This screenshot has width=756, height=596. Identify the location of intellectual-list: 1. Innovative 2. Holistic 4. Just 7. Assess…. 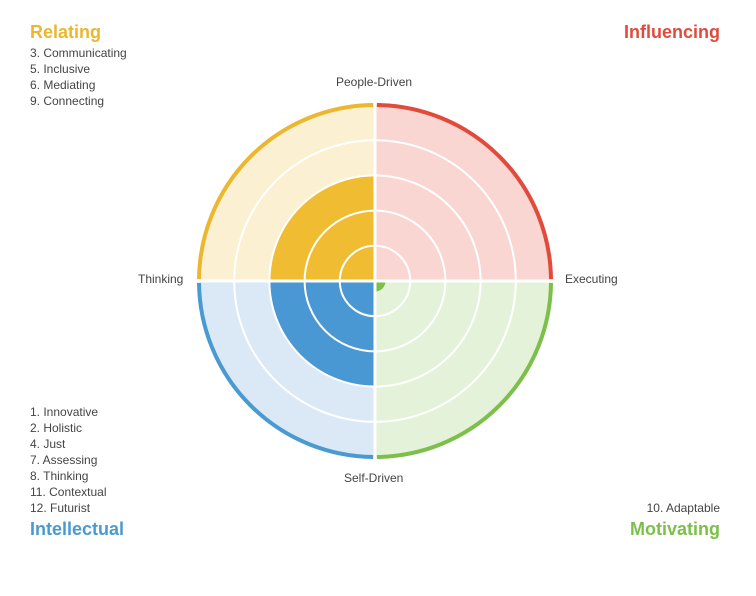
(68, 460).